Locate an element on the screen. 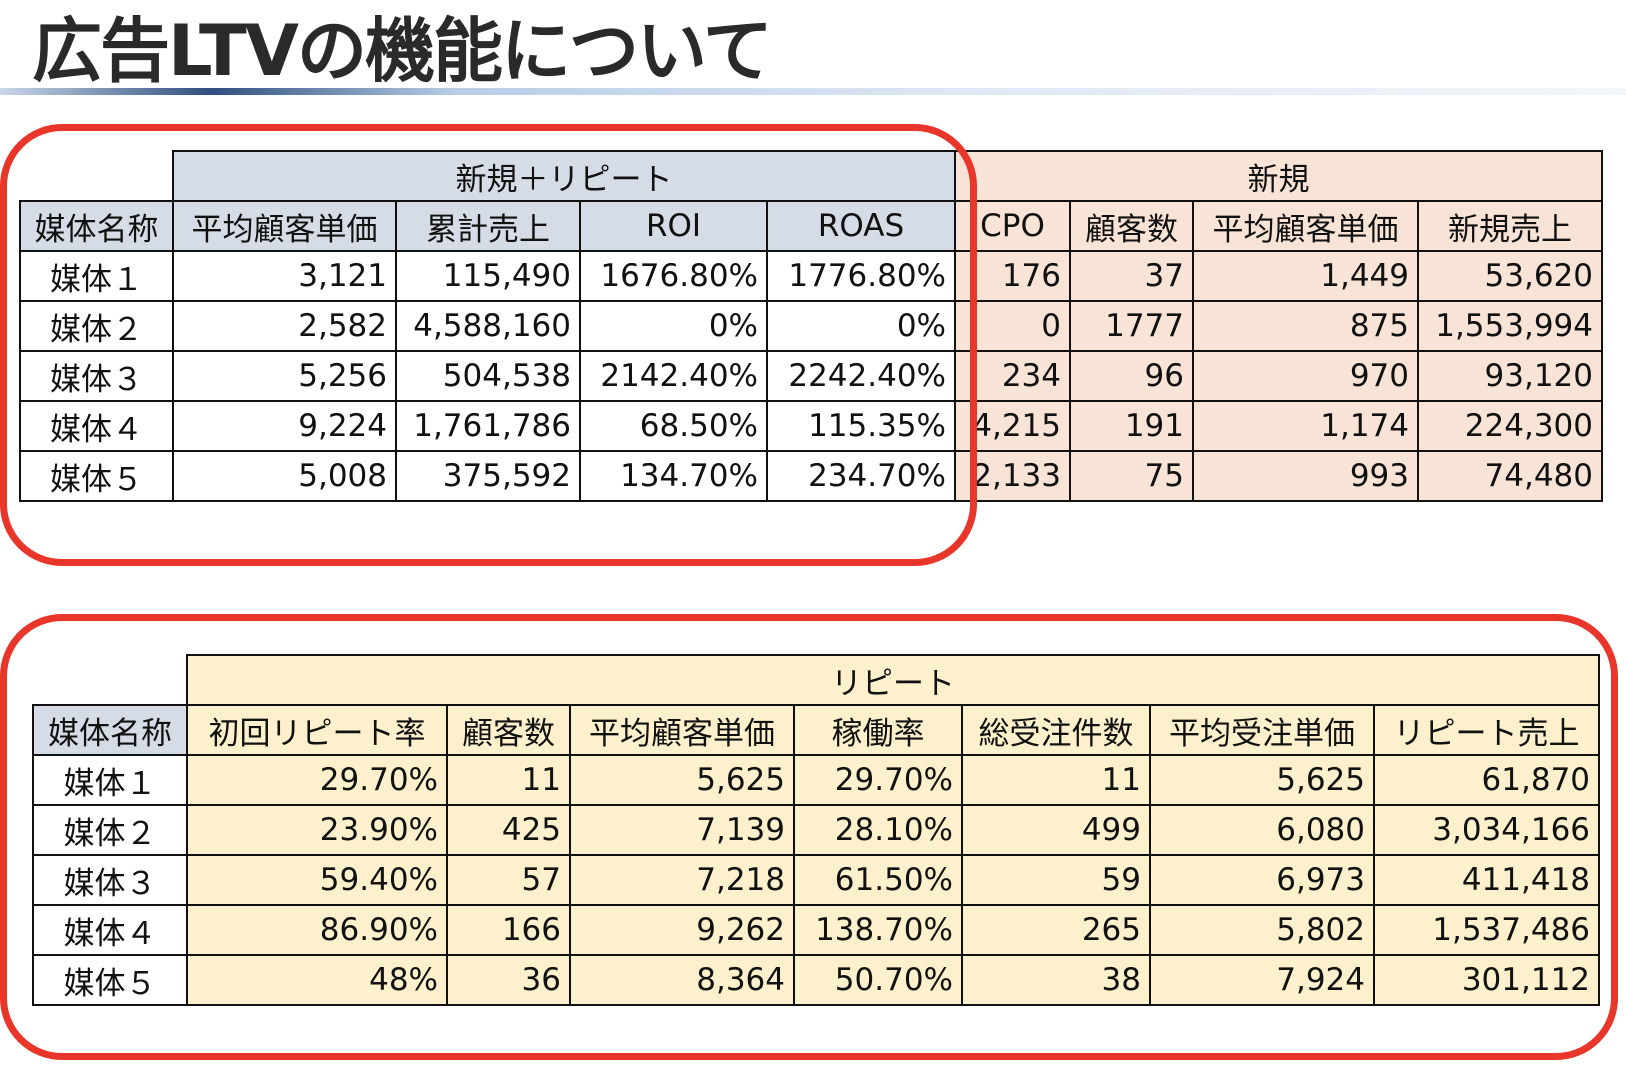 The height and width of the screenshot is (1071, 1626). value-cell: 50.70% is located at coordinates (878, 980).